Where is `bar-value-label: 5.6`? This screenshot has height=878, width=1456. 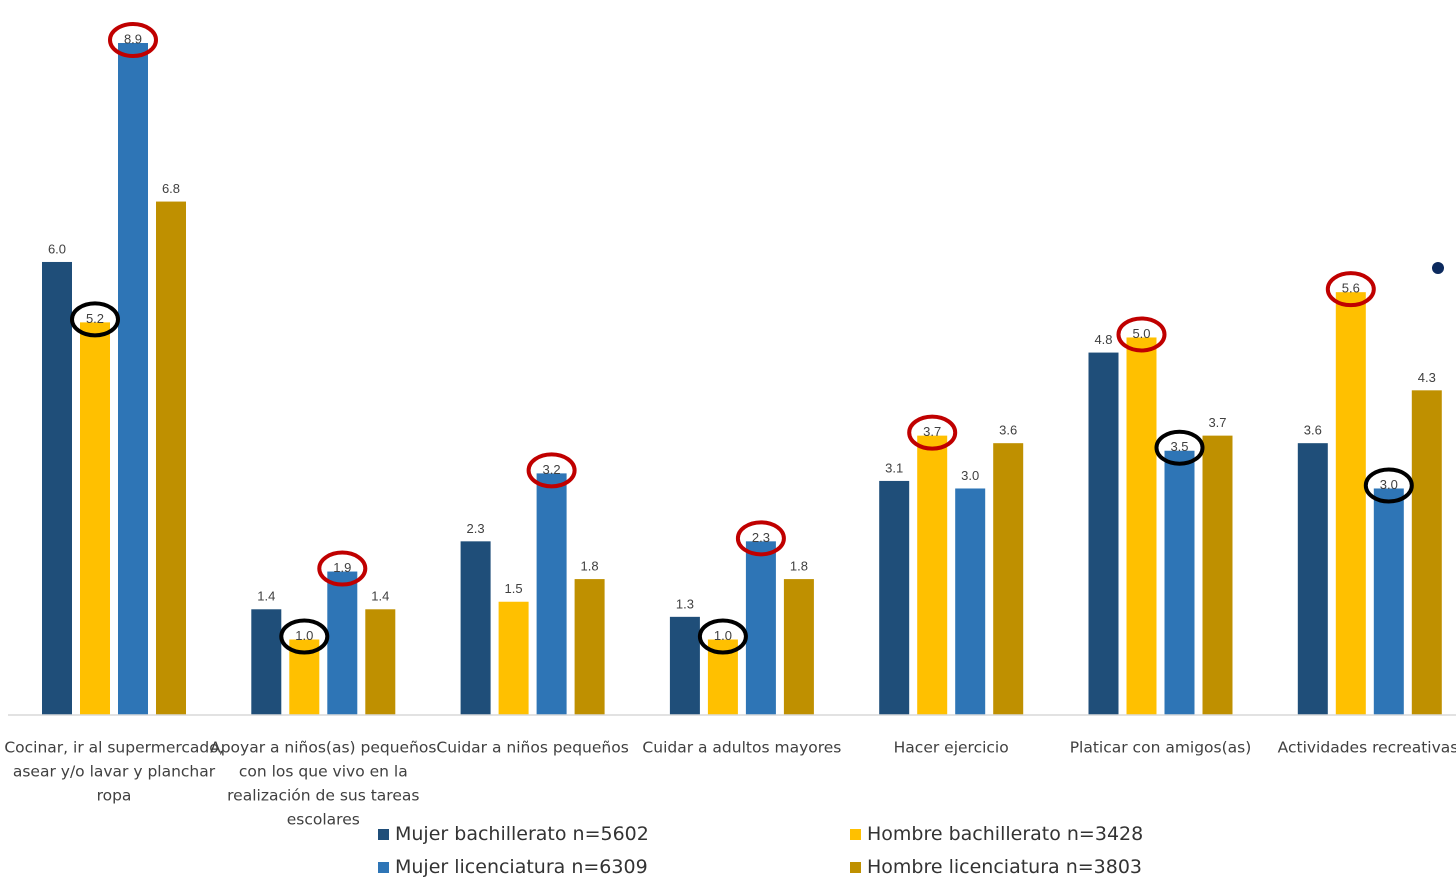
bar-value-label: 5.6 is located at coordinates (1351, 288).